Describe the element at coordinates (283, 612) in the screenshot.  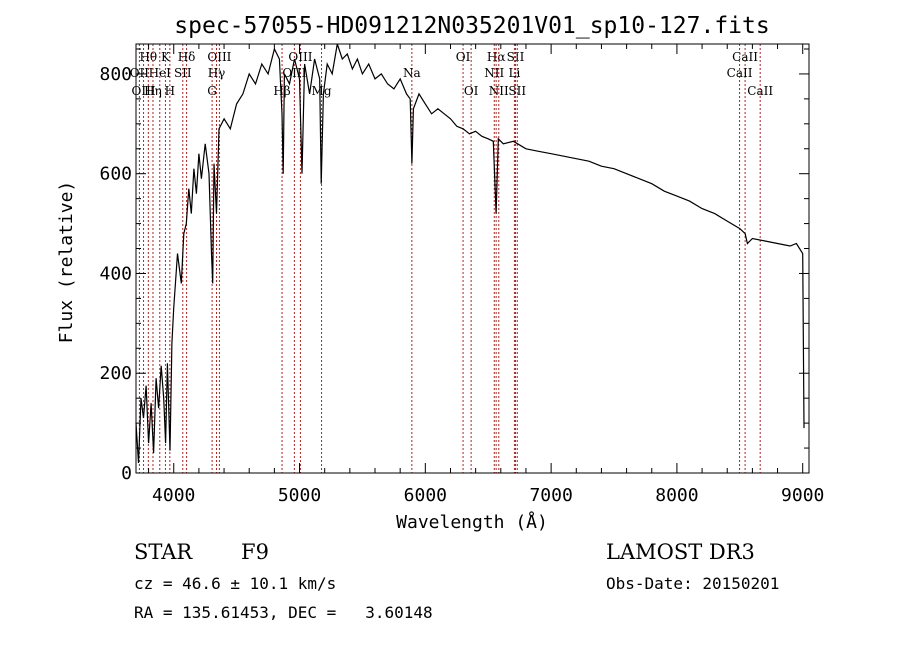
I see `ra-dec-coordinates: RA = 135.61453, DEC = 3.60148` at that location.